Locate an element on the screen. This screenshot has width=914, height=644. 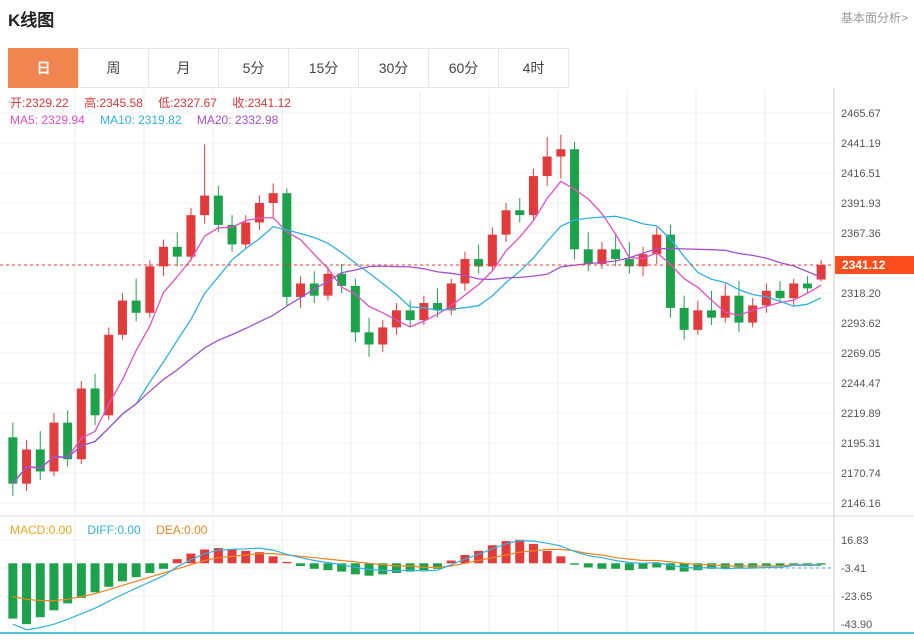
open-label: 开: is located at coordinates (18, 103).